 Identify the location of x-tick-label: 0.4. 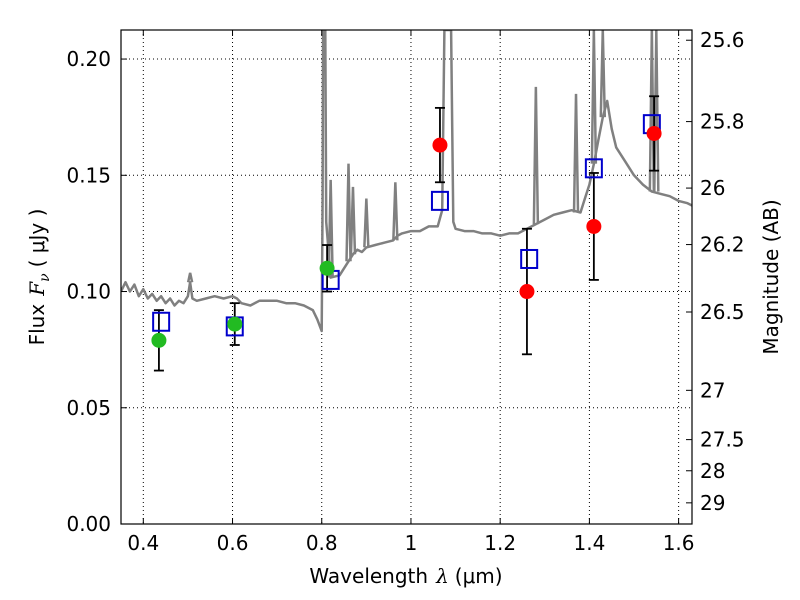
(143, 543).